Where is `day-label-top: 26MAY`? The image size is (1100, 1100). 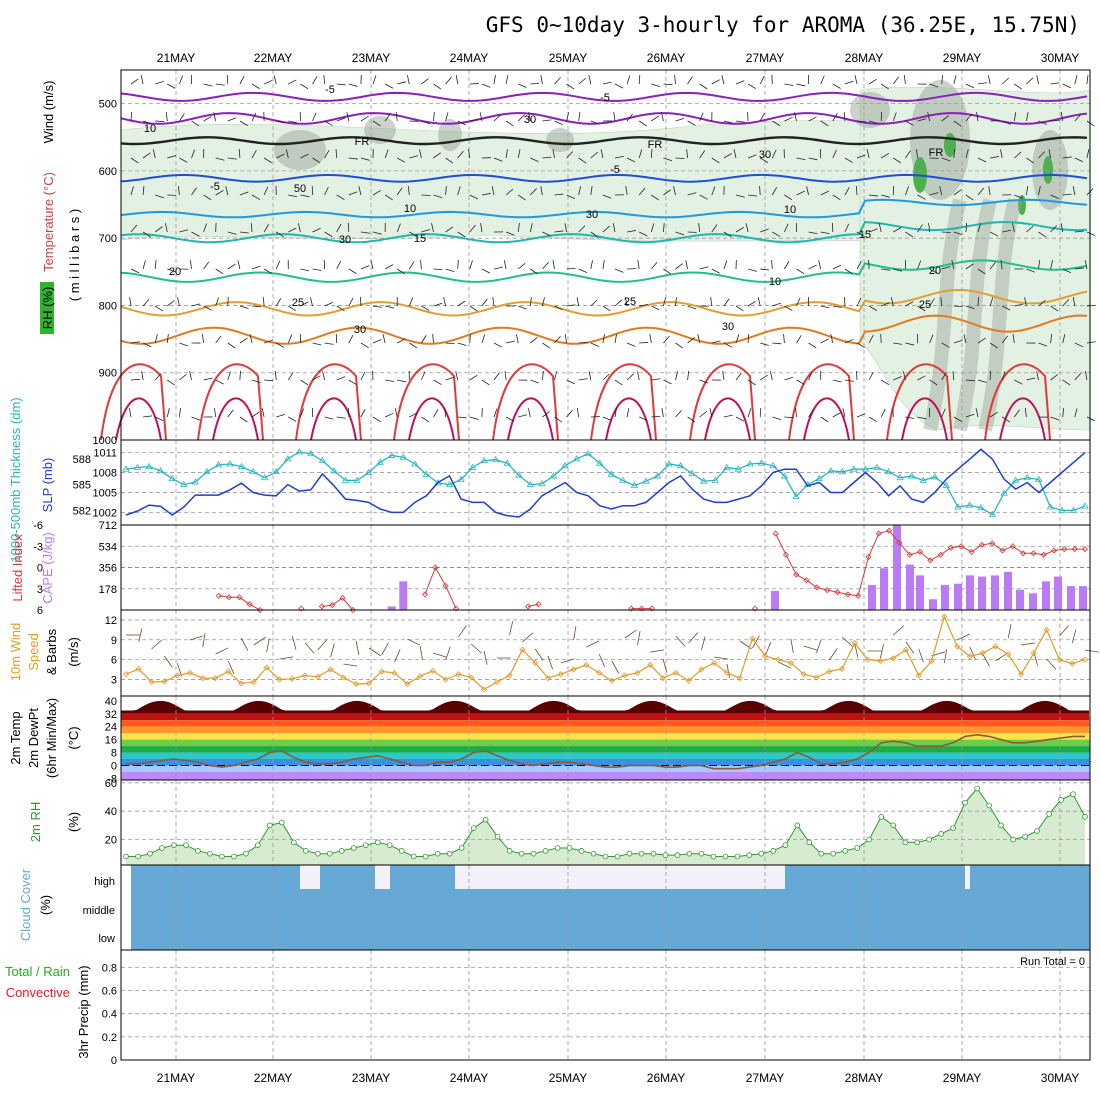
day-label-top: 26MAY is located at coordinates (666, 58).